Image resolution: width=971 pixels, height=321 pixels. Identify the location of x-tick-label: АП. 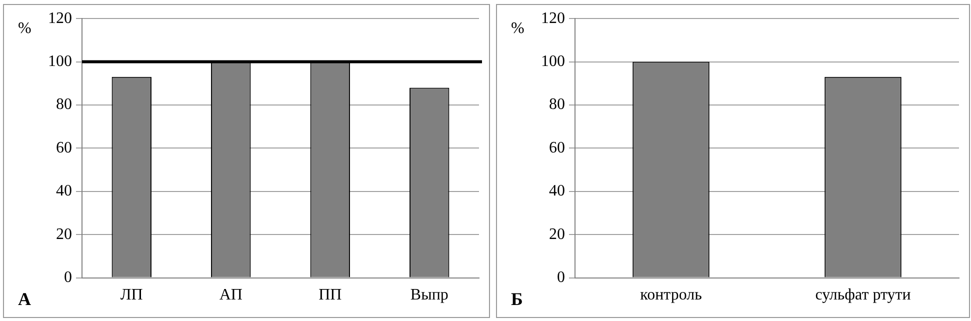
(231, 295).